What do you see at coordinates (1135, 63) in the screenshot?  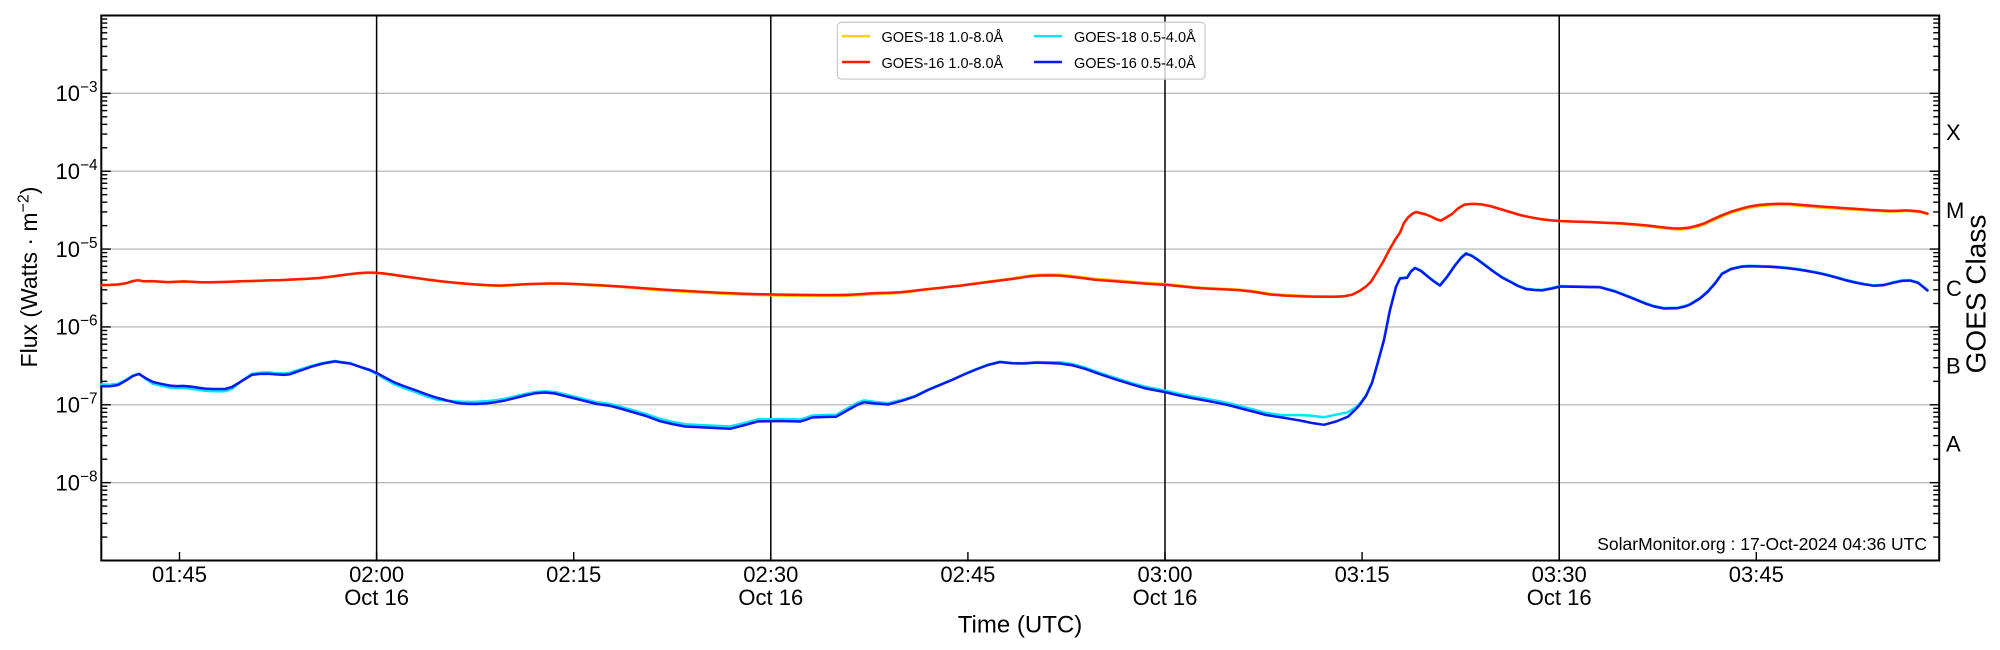 I see `svg-text: GOES-16 0.5-4.0Å` at bounding box center [1135, 63].